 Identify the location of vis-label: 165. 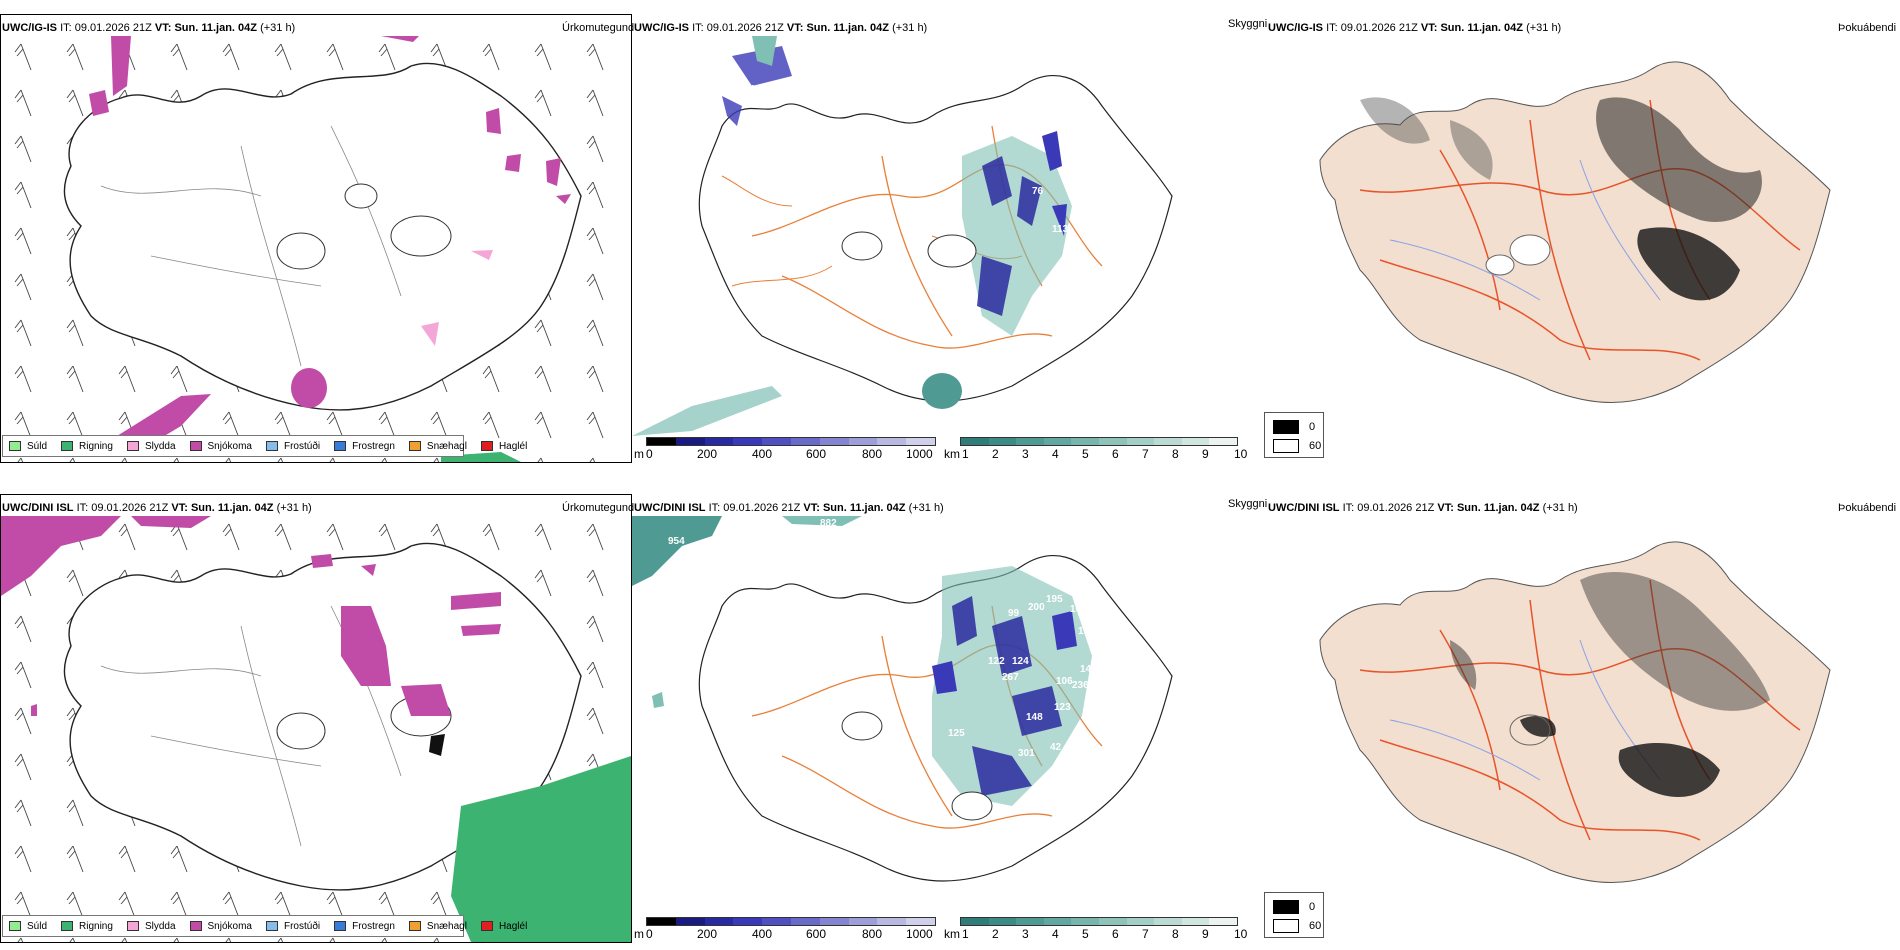
(1078, 609).